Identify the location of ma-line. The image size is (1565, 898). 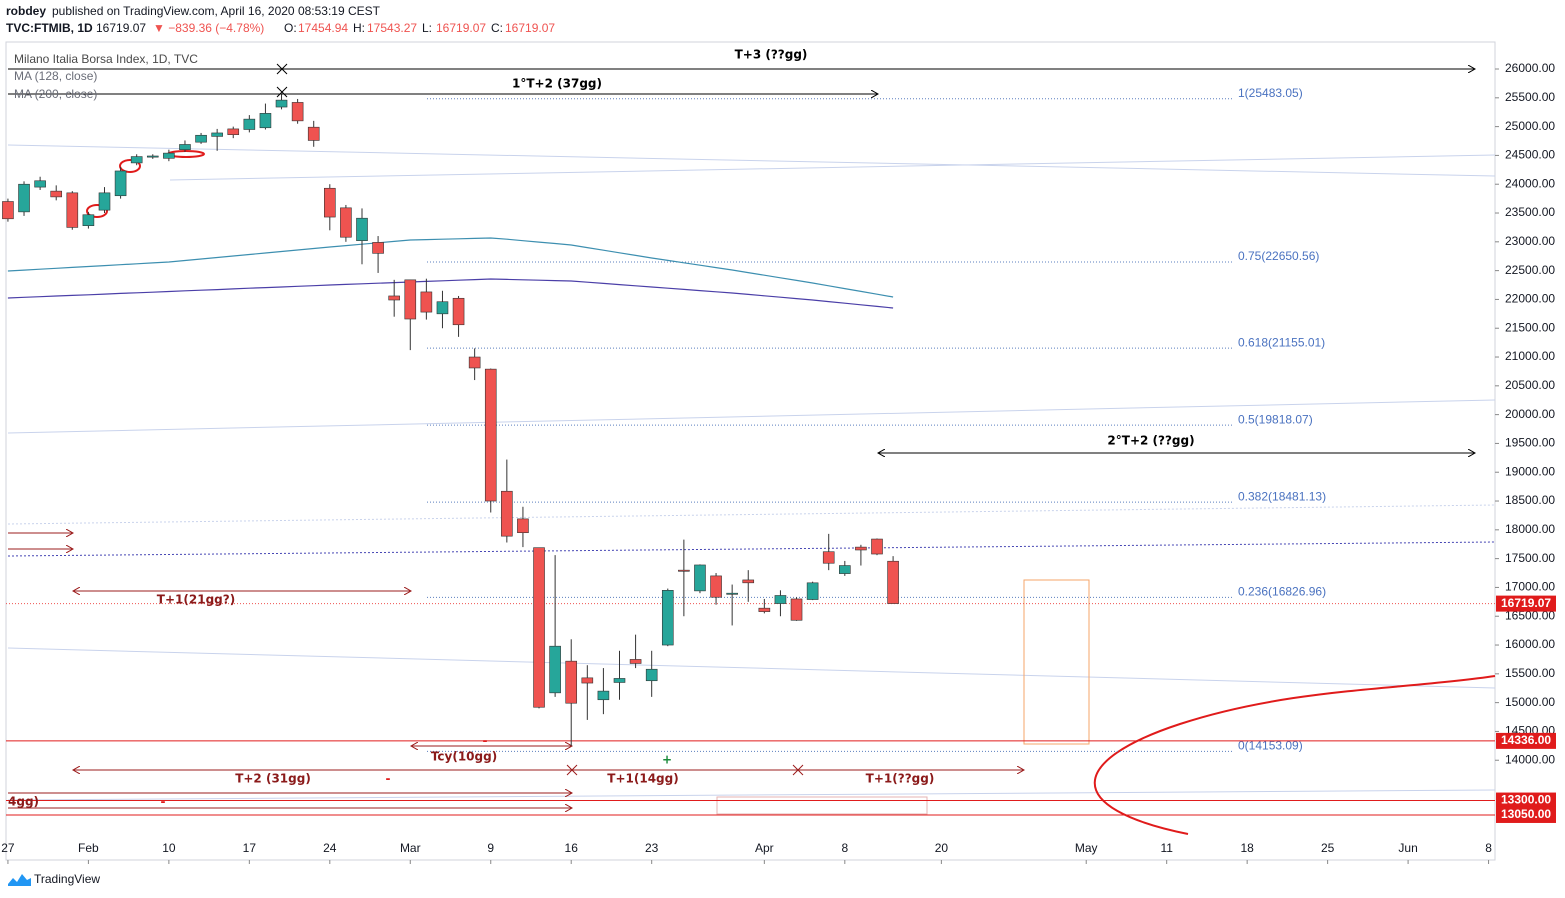
(450, 293).